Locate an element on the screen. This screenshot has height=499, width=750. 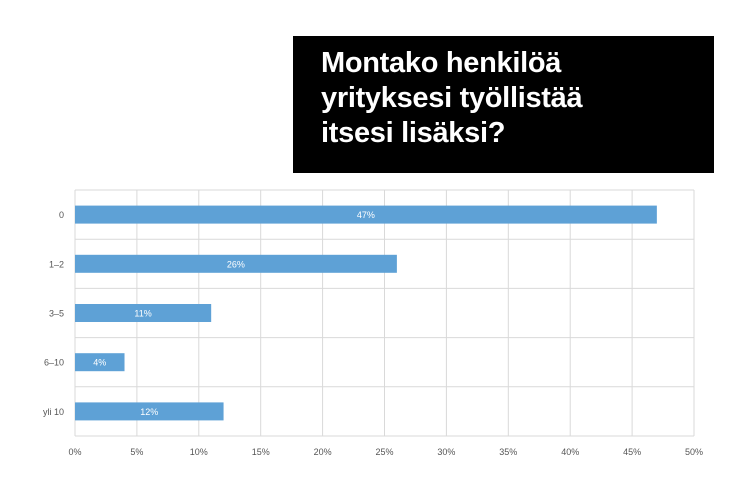
category-label: 3–5 is located at coordinates (56, 314).